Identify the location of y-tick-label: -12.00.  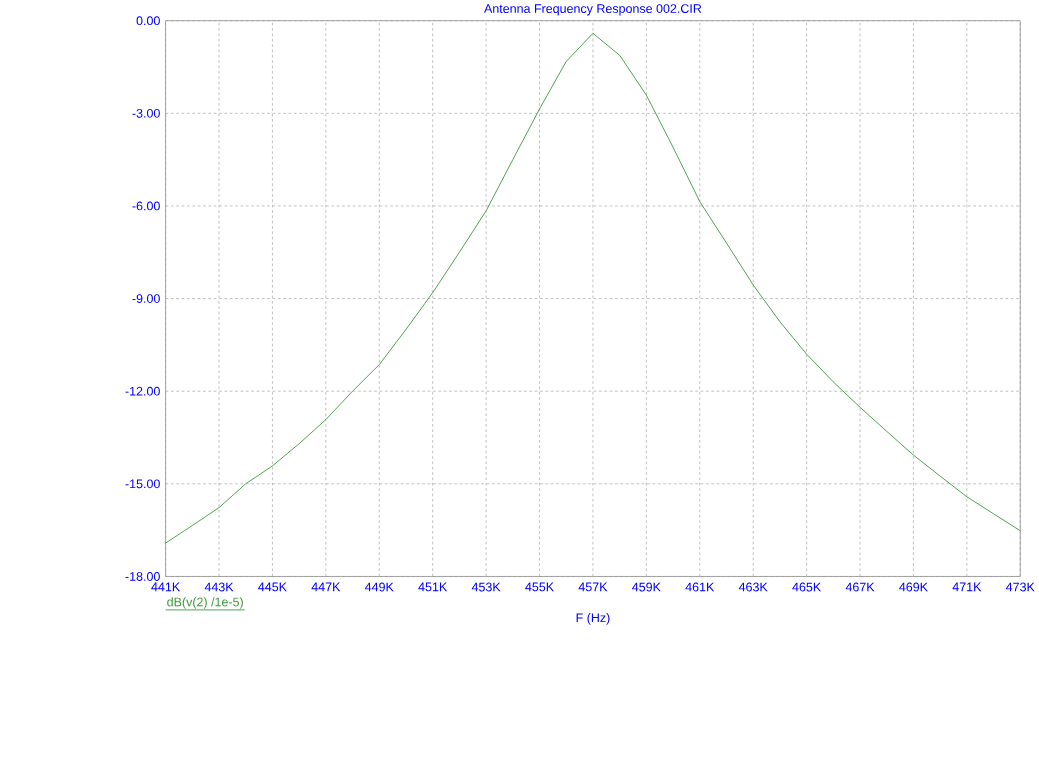
(142, 391).